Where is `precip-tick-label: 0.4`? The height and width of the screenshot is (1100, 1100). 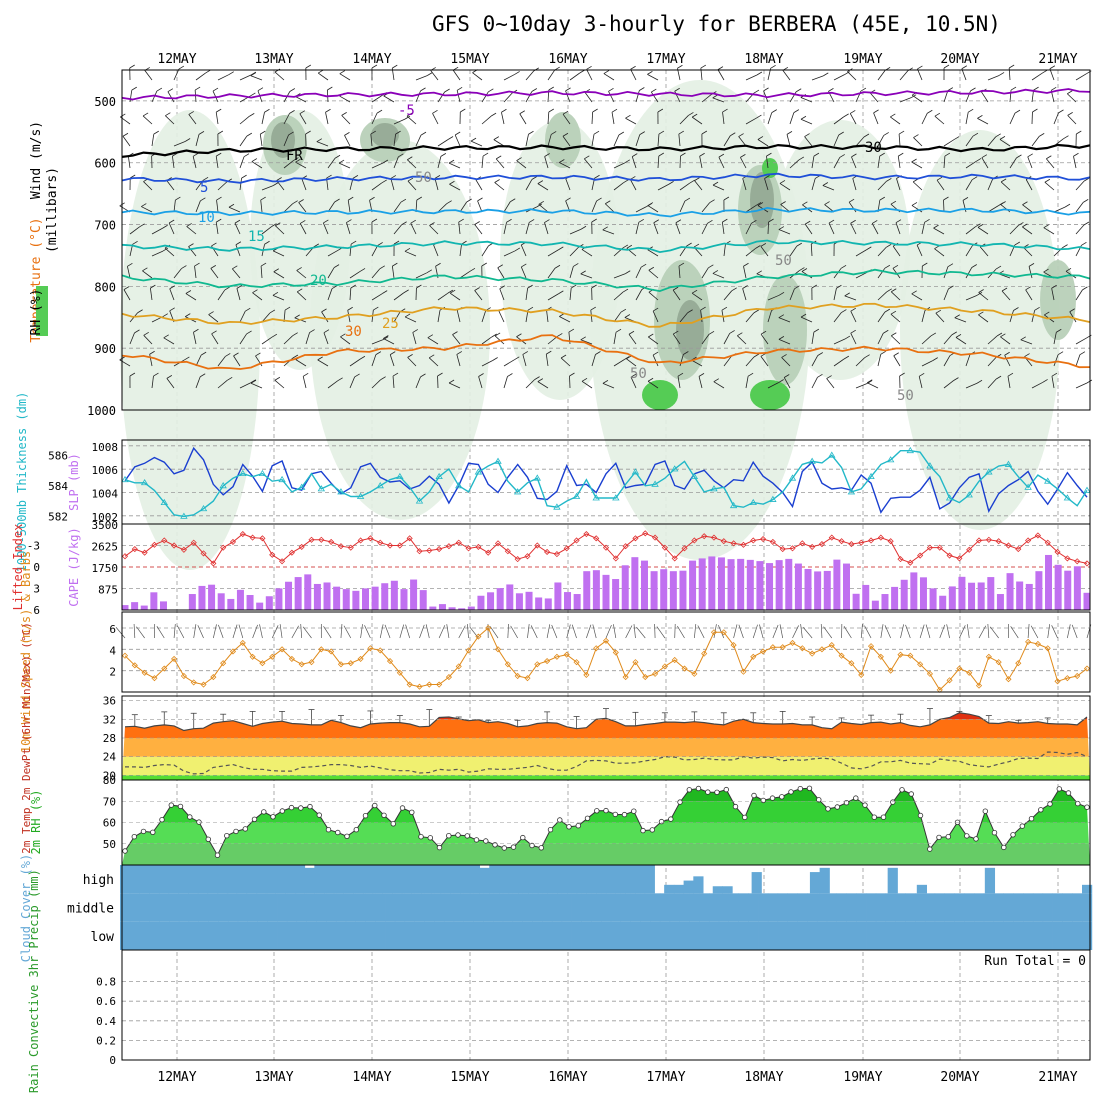
precip-tick-label: 0.4 is located at coordinates (106, 1021).